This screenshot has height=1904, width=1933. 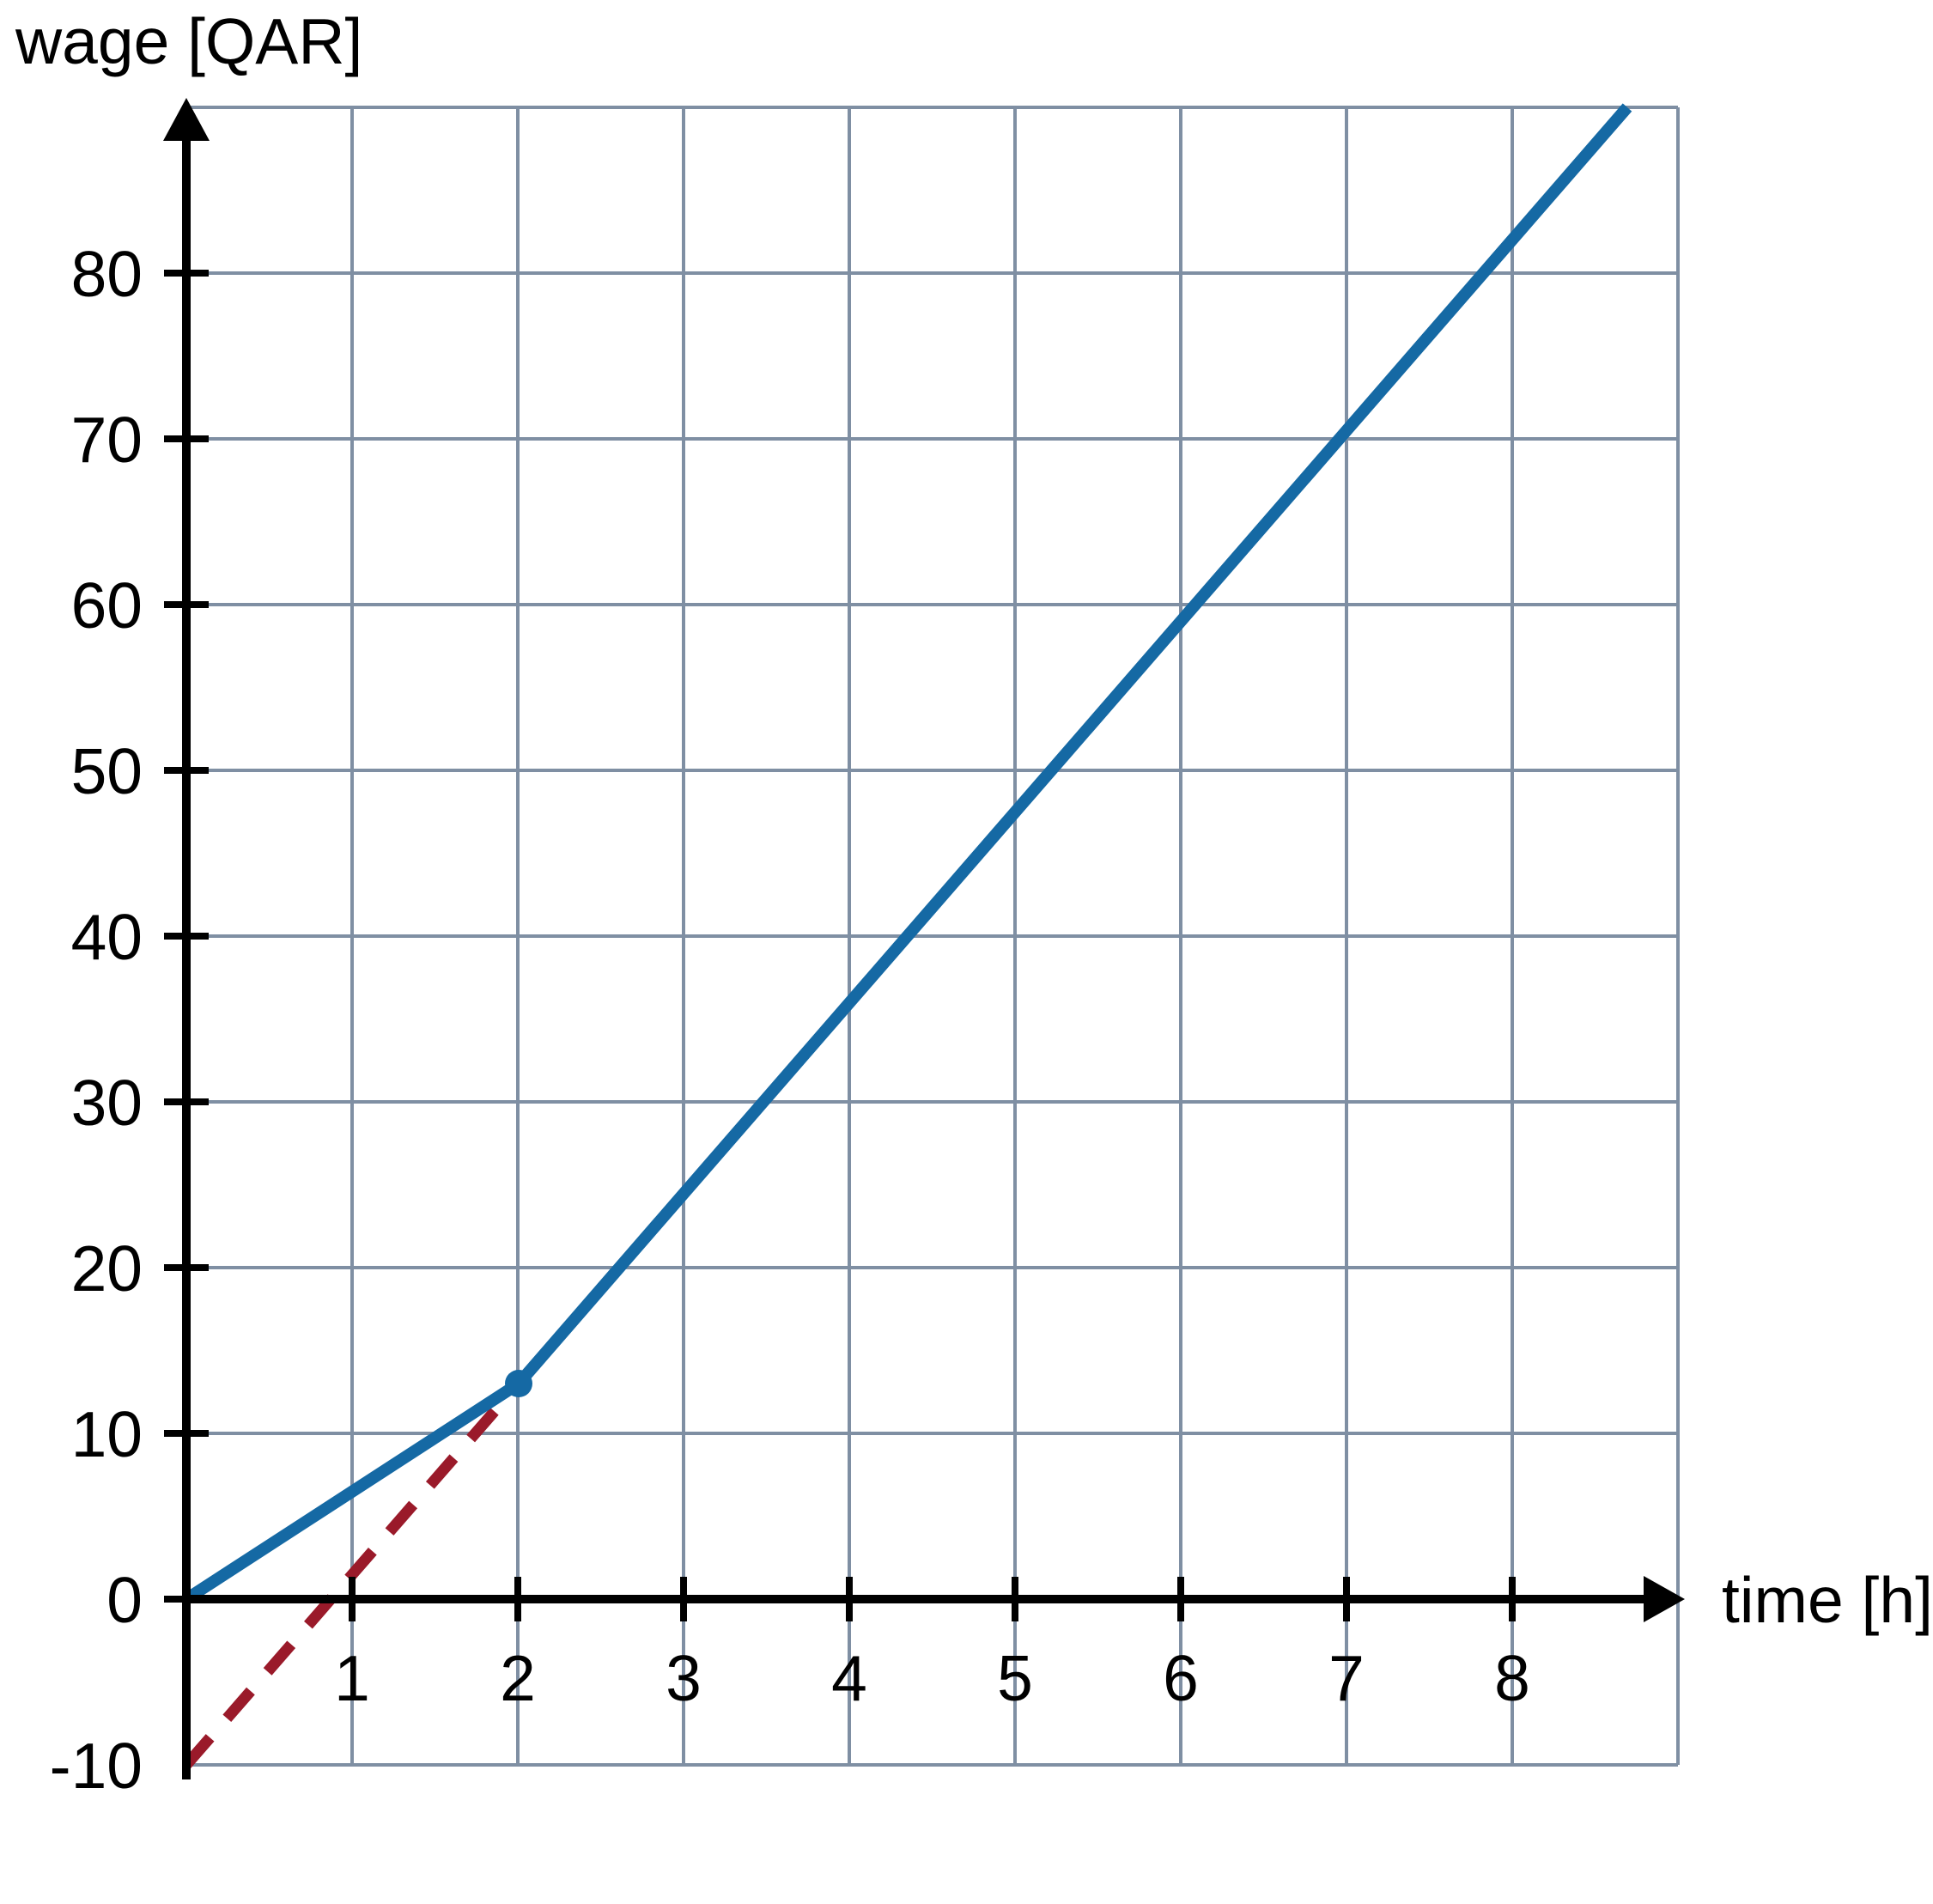 What do you see at coordinates (107, 274) in the screenshot?
I see `y-tick-label: 80` at bounding box center [107, 274].